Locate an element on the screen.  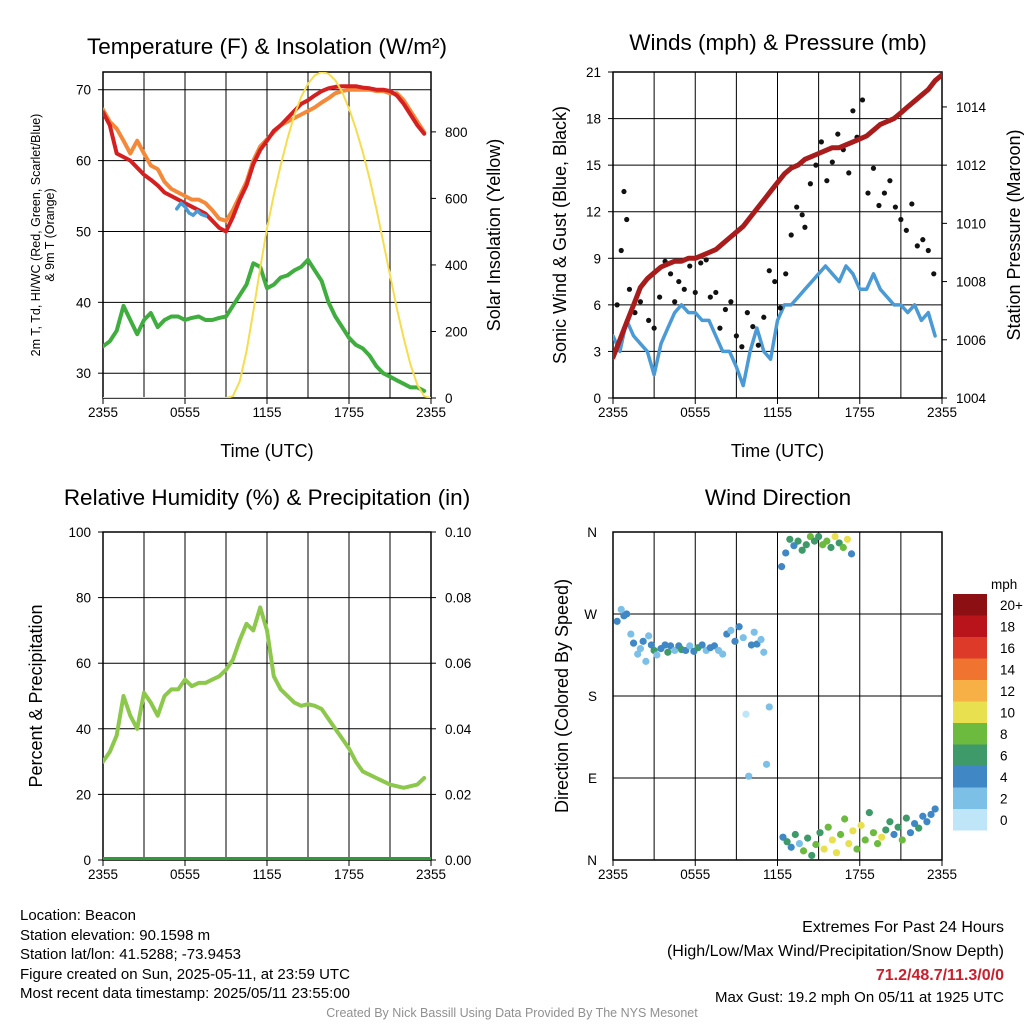
y2-tick-label: 0 is located at coordinates (449, 398).